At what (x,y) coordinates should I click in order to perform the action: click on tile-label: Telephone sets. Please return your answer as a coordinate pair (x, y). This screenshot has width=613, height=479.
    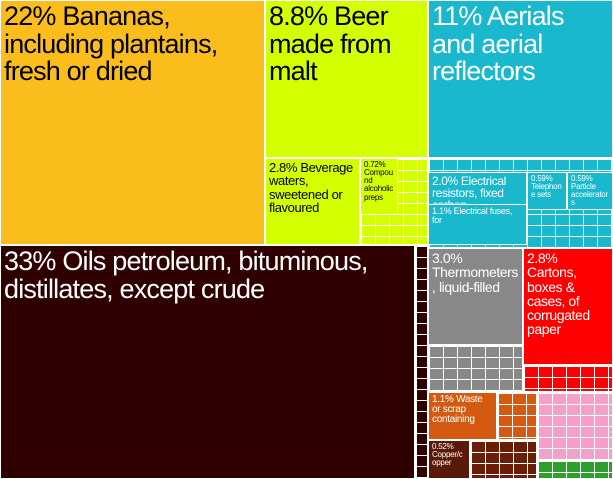
    Looking at the image, I should click on (546, 191).